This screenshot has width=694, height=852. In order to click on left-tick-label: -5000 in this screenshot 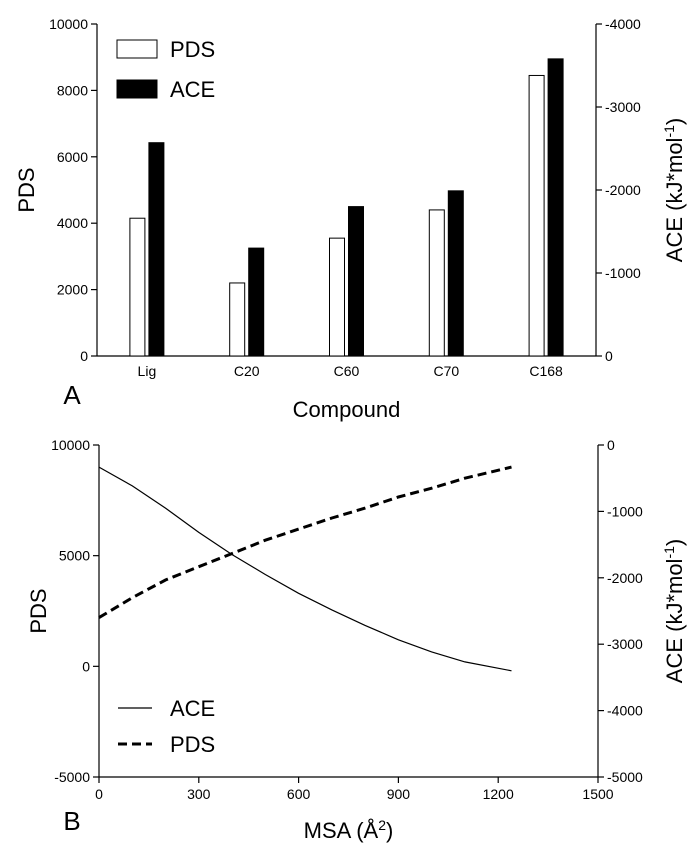, I will do `click(72, 777)`.